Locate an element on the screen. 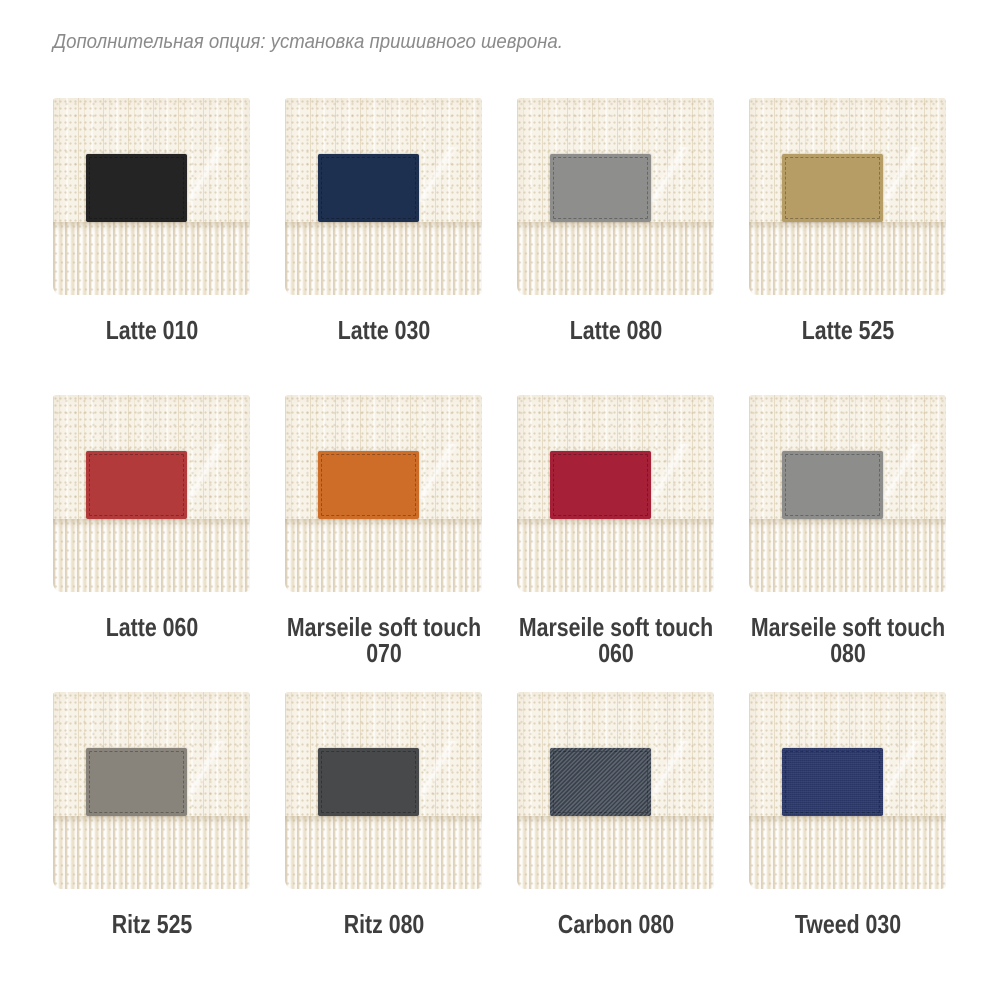  swatch-label: Marseile soft touch 060 is located at coordinates (616, 640).